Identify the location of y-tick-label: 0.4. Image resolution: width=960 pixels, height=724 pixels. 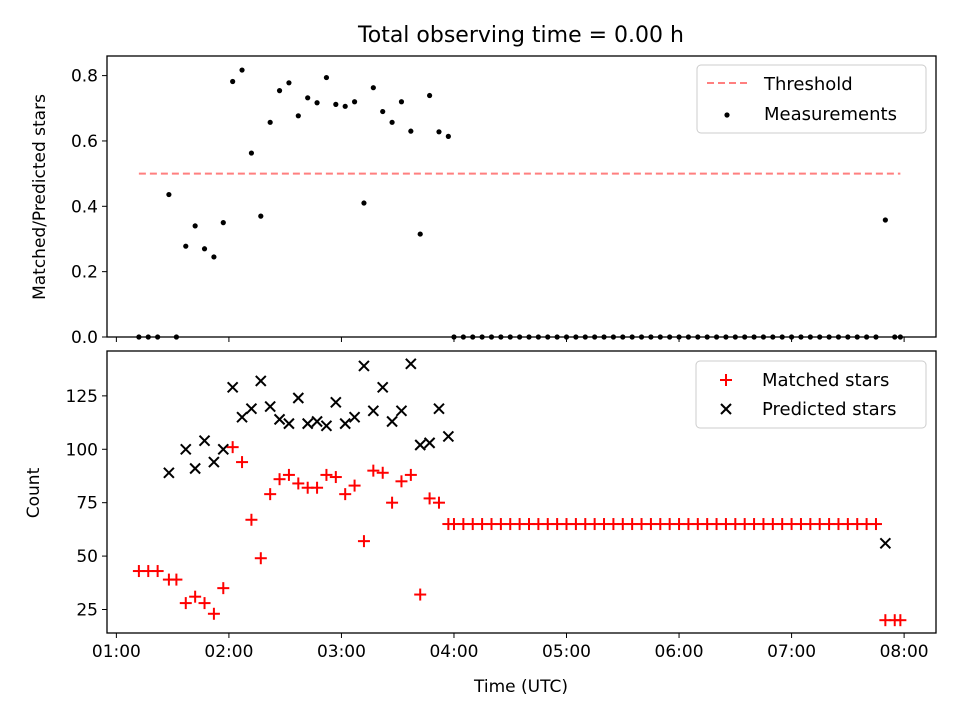
(84, 207).